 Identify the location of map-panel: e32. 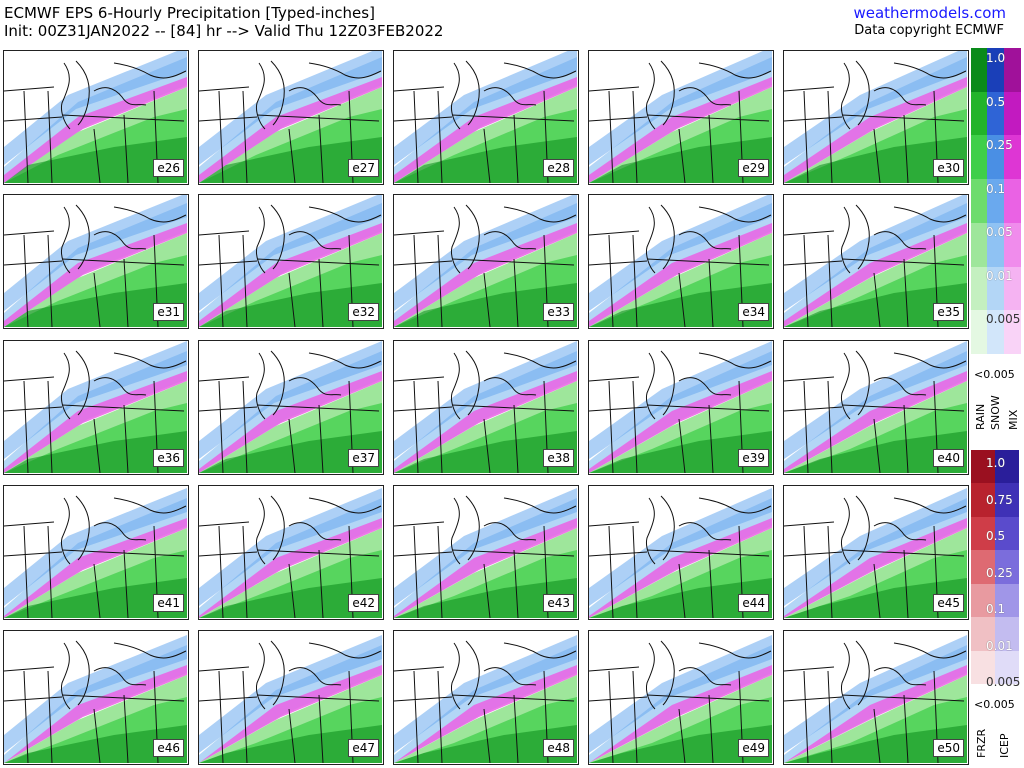
(291, 261).